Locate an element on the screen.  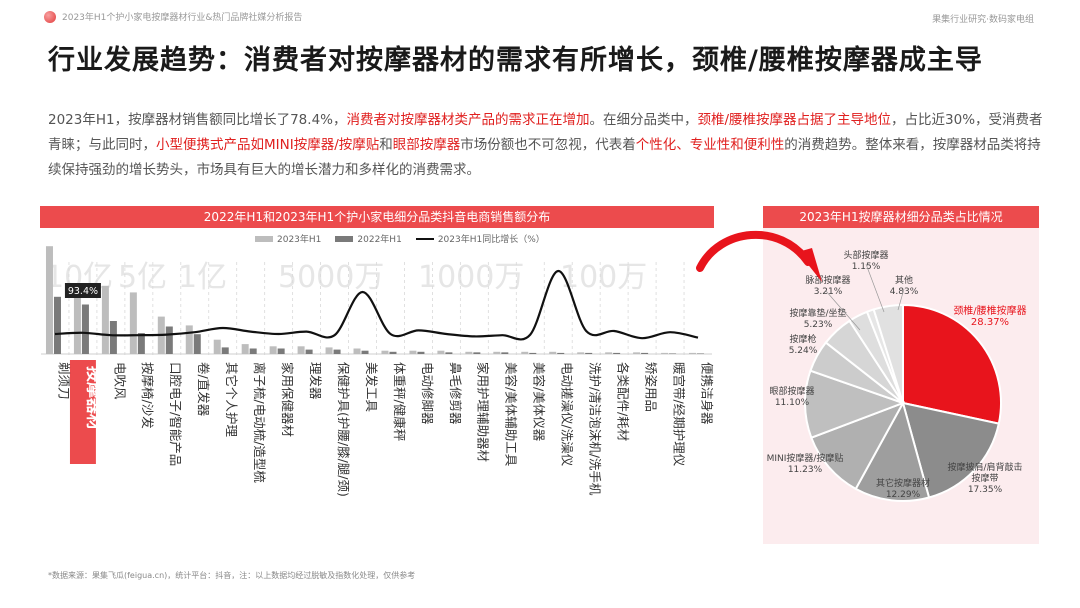
intro-text: 和 is located at coordinates (386, 145).